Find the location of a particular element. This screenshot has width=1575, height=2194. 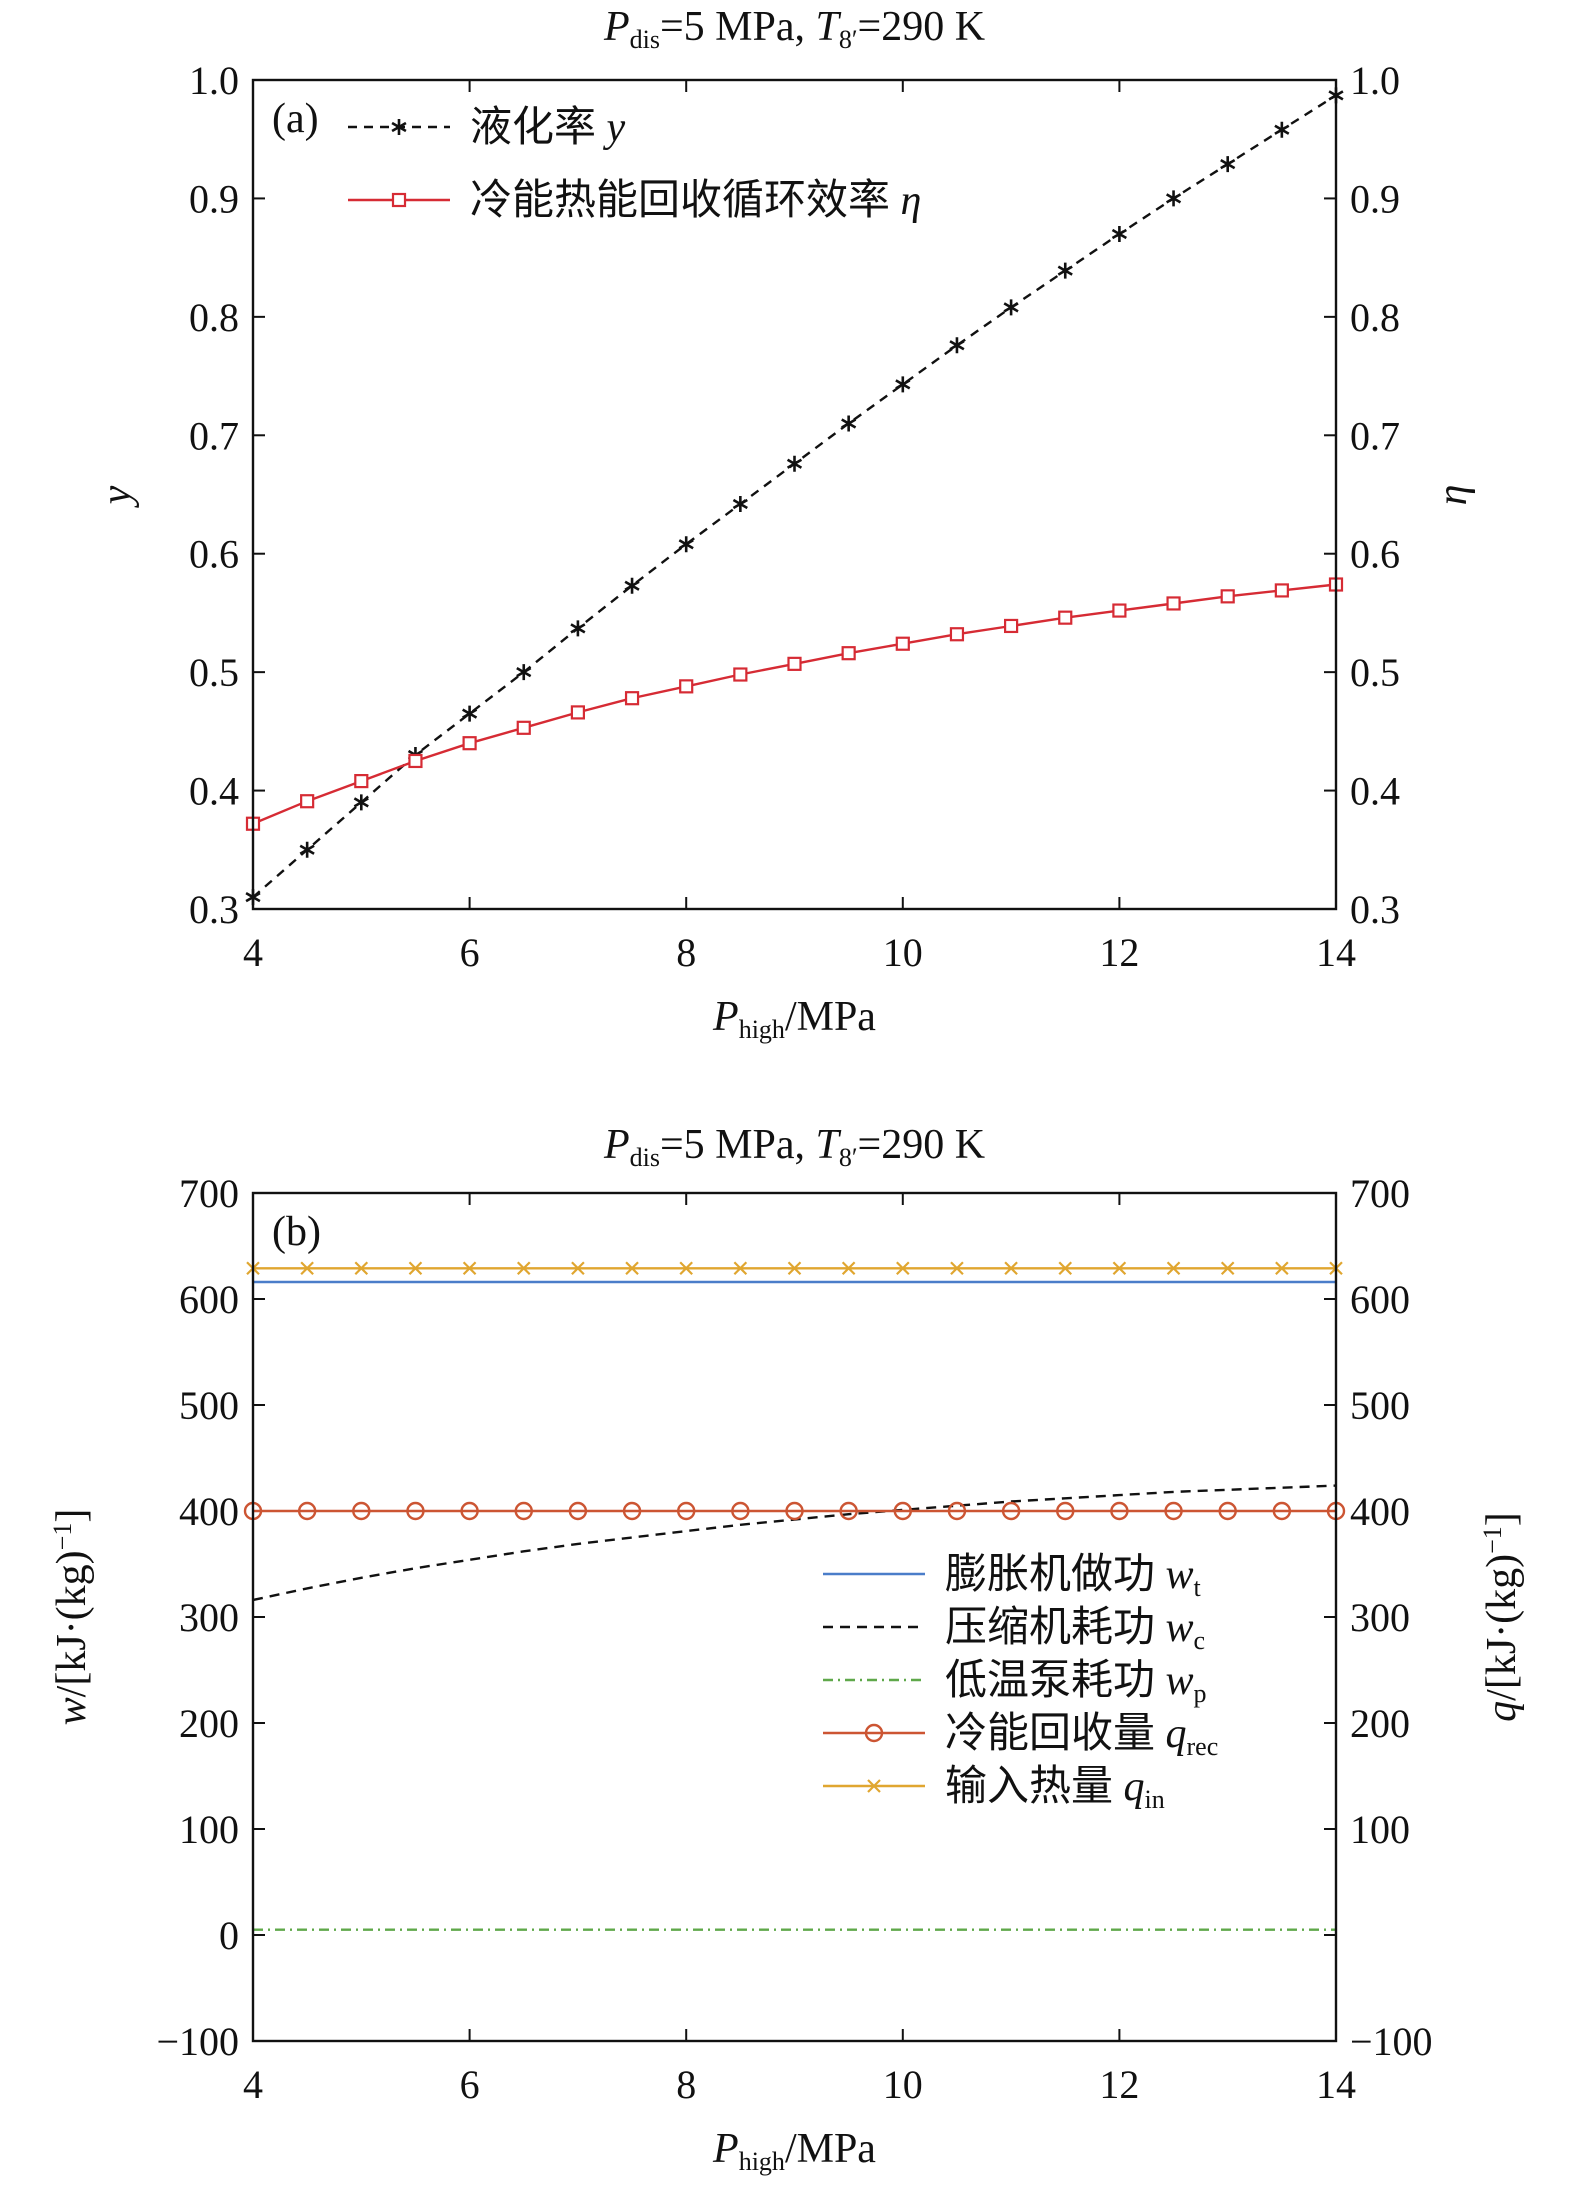

x-tick-label: 6 is located at coordinates (470, 952).